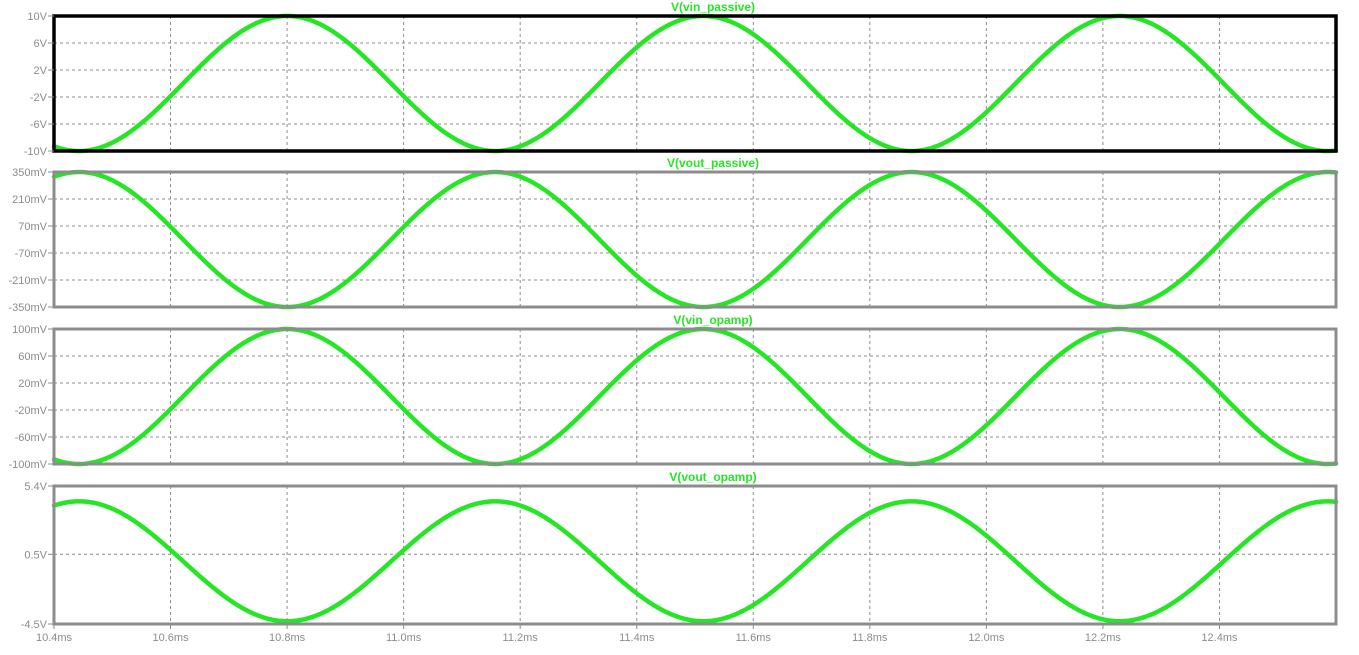 The image size is (1359, 655). I want to click on y-tick-label: 5.4V, so click(35, 487).